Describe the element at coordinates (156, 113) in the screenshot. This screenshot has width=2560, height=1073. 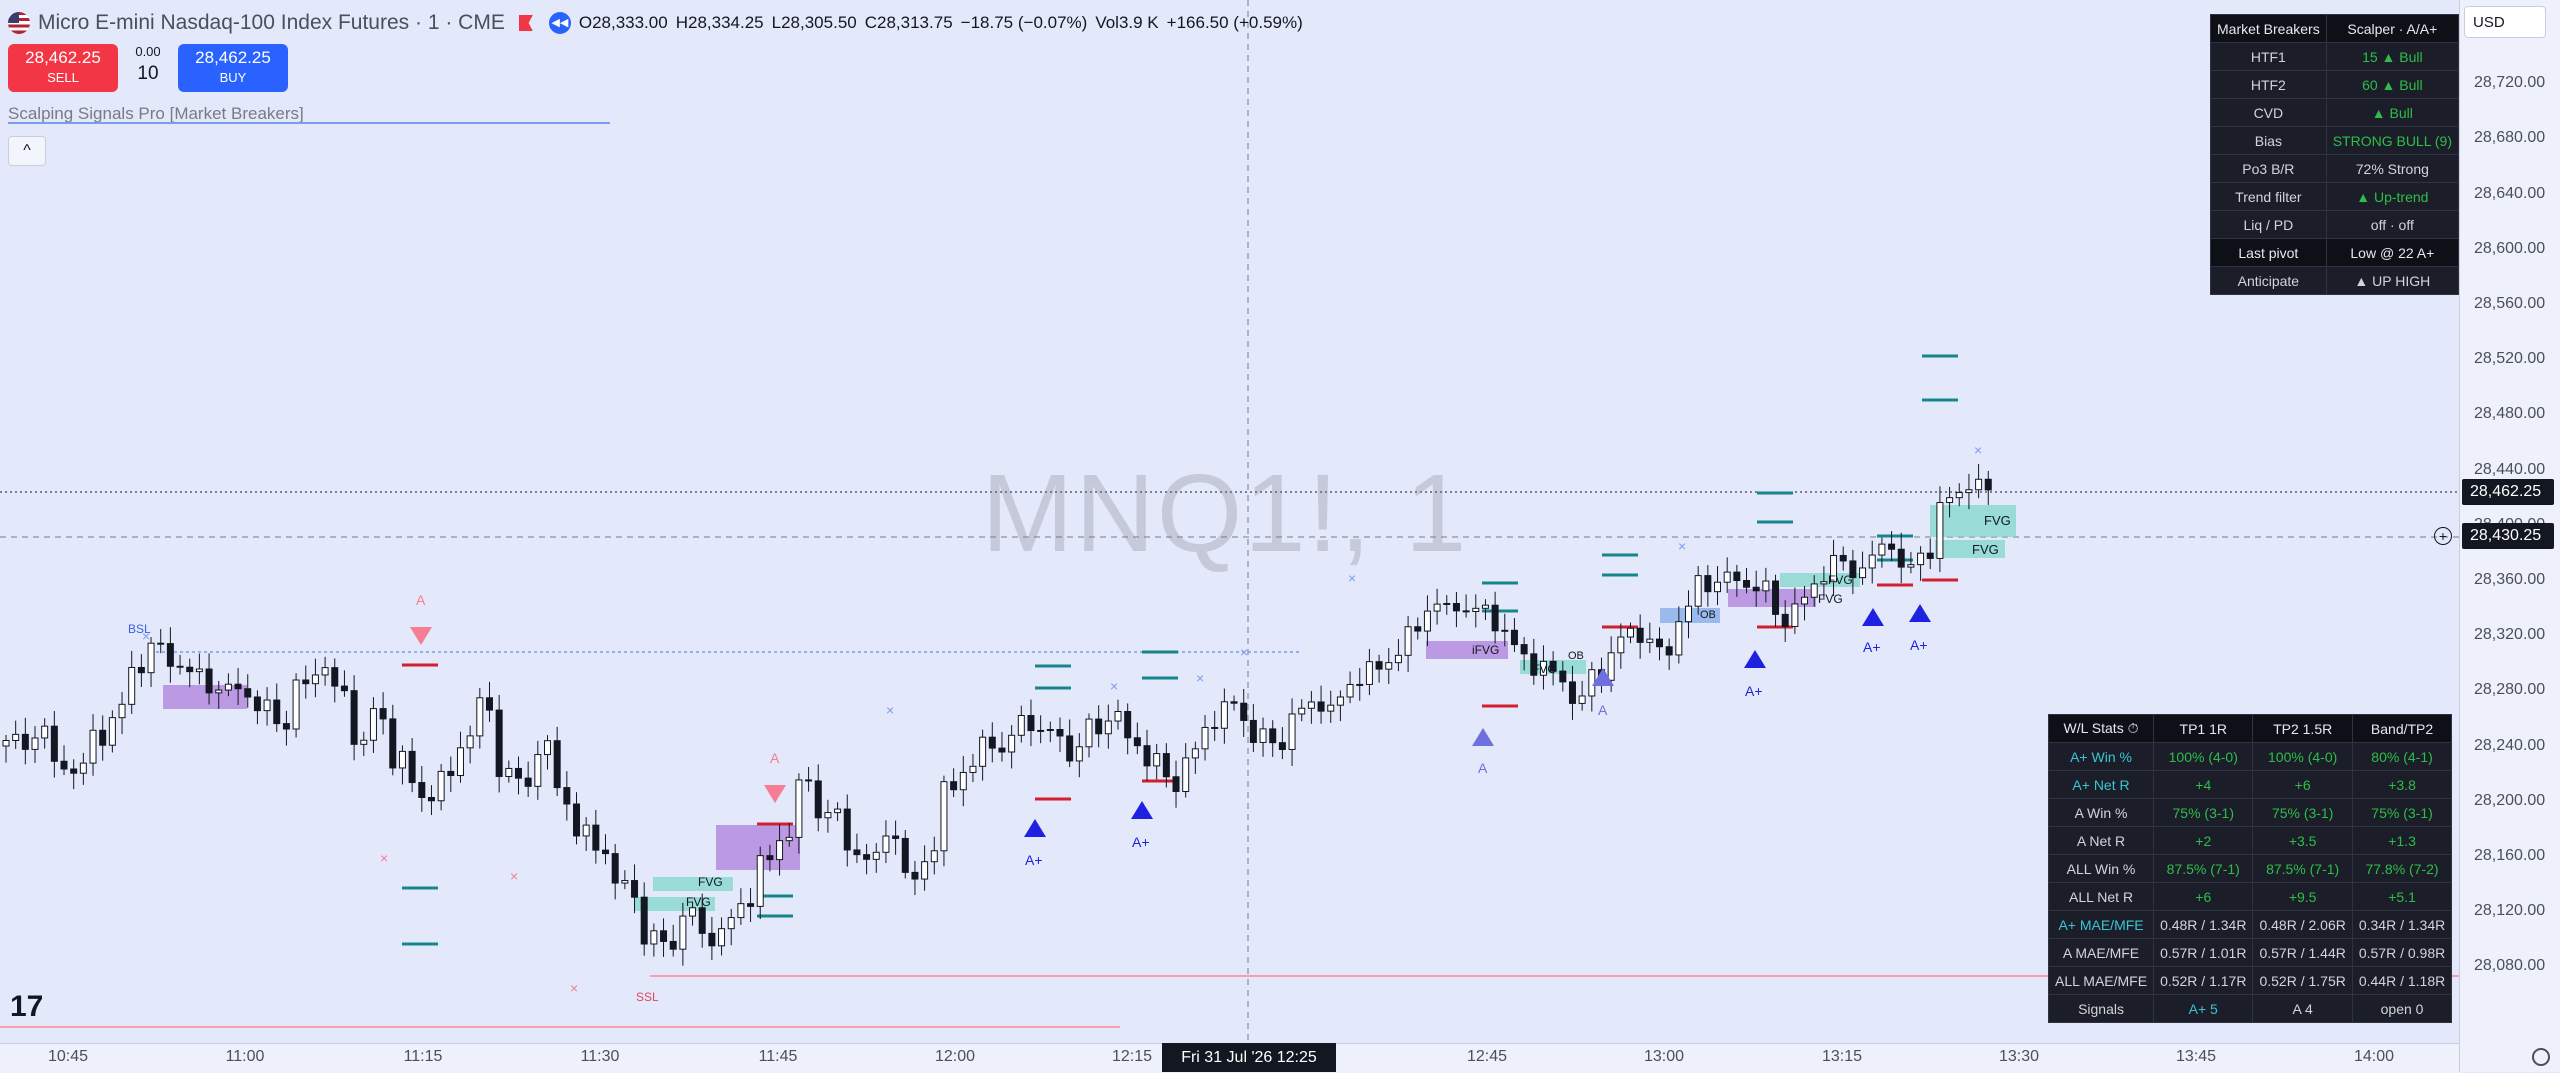
I see `indicator-legend: Scalping Signals Pro [Market Breakers]` at that location.